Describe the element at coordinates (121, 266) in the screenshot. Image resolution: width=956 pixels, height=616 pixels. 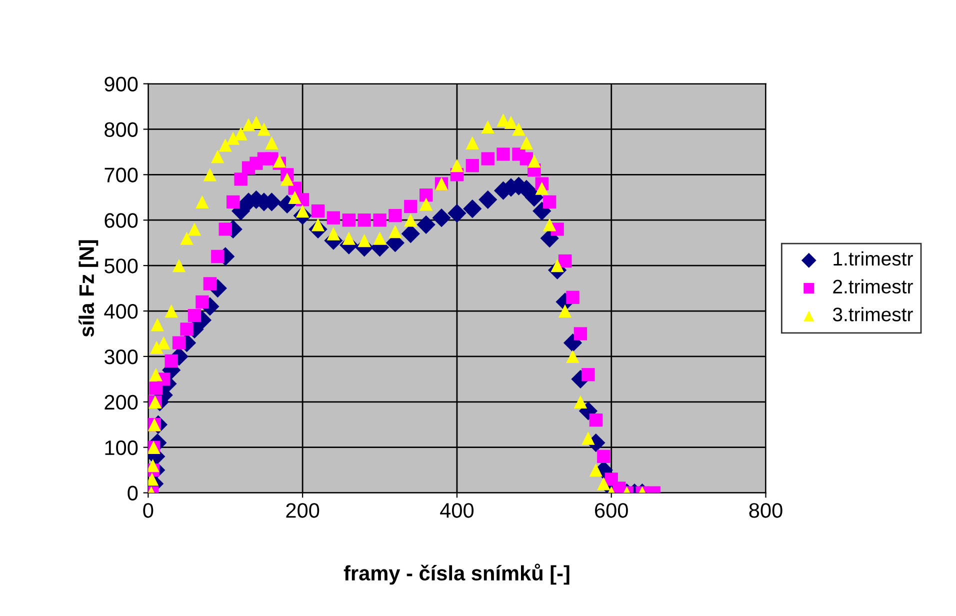
I see `y-tick-label: 500` at that location.